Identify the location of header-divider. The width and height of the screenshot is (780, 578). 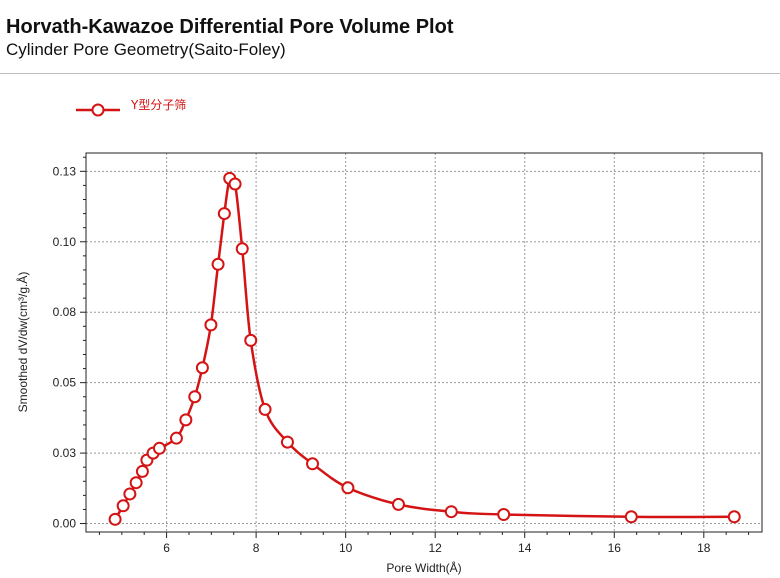
(390, 73).